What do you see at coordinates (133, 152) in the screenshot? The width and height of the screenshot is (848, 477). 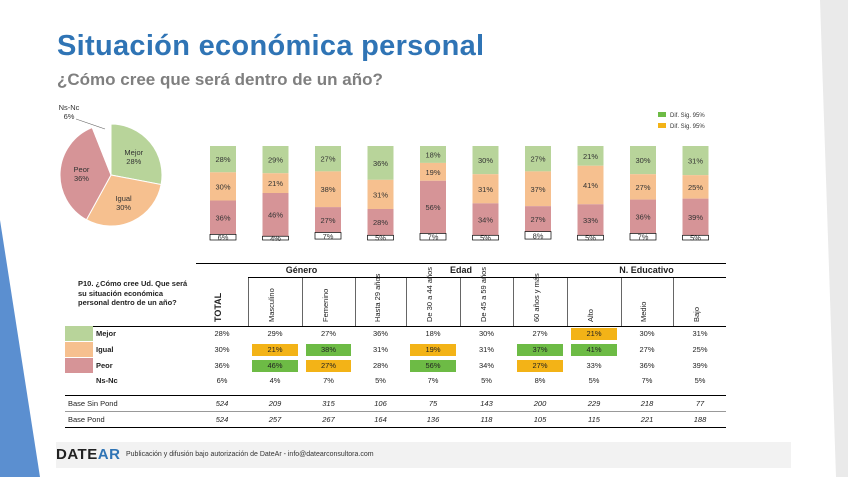 I see `pie-label: Mejor` at bounding box center [133, 152].